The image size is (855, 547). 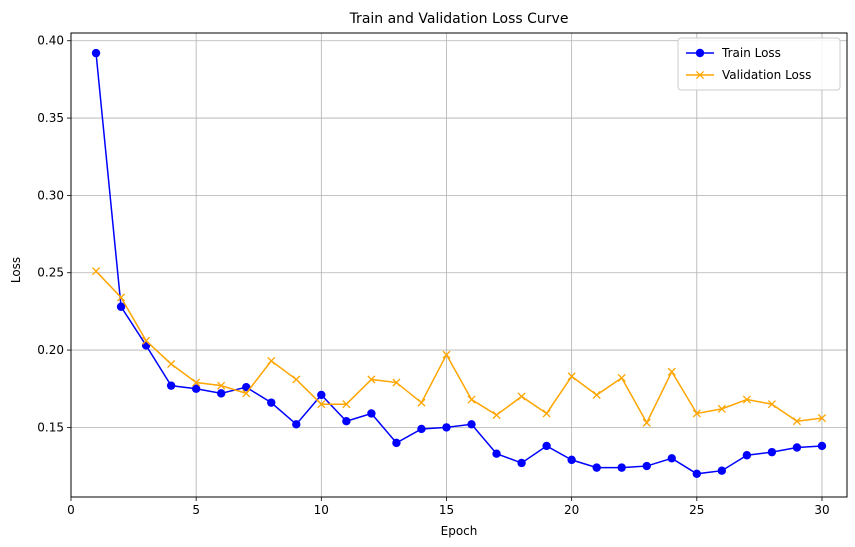 What do you see at coordinates (571, 510) in the screenshot?
I see `x-tick-label: 20` at bounding box center [571, 510].